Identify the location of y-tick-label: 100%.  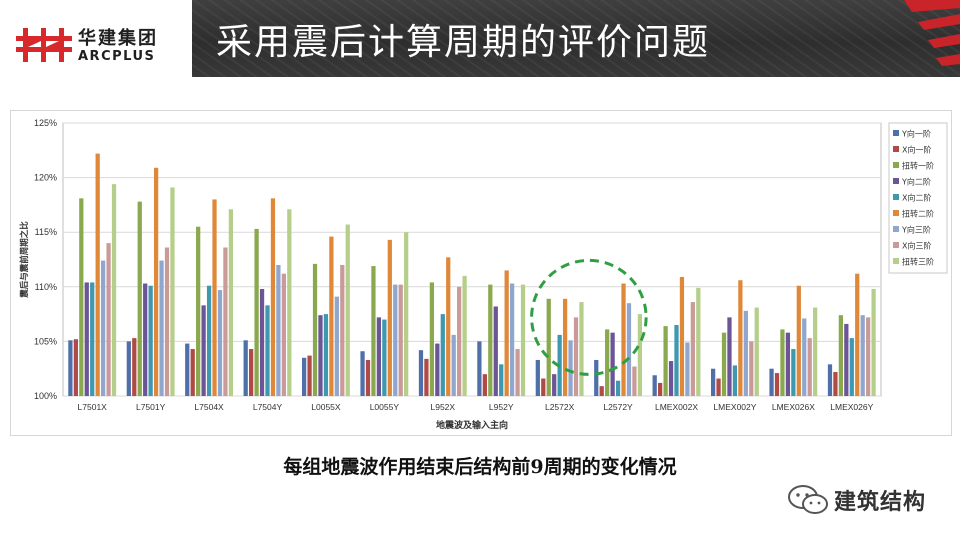
(45, 396).